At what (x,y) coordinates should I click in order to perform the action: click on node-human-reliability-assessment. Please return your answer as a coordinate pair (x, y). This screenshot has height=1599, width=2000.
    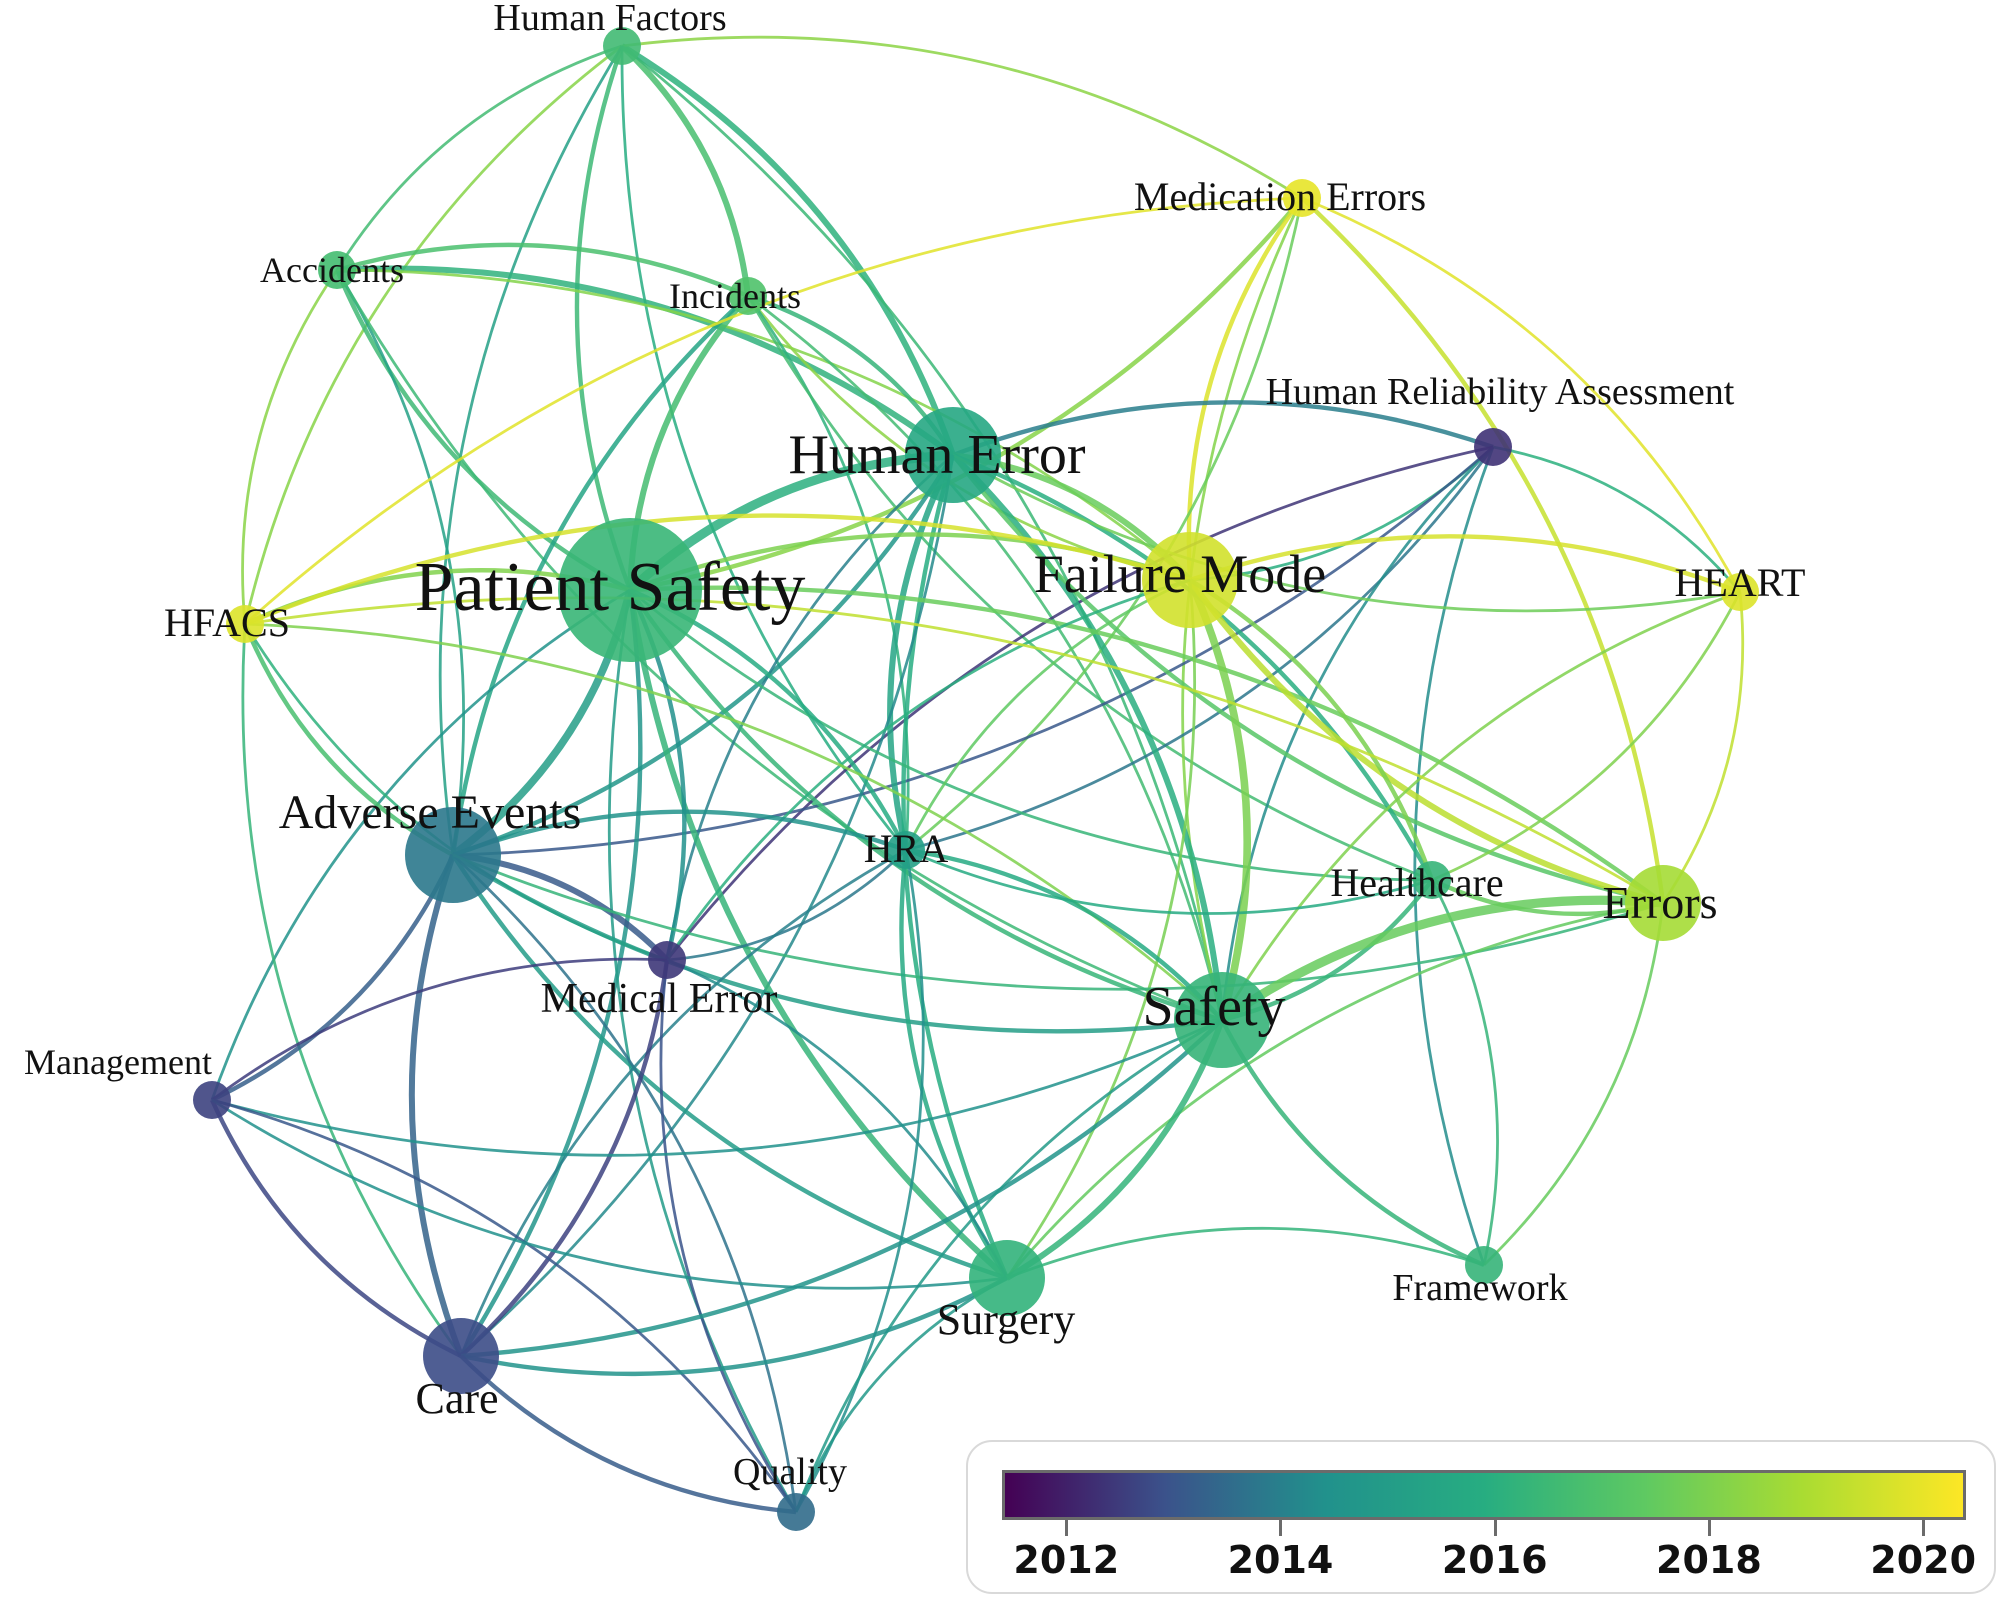
    Looking at the image, I should click on (1493, 447).